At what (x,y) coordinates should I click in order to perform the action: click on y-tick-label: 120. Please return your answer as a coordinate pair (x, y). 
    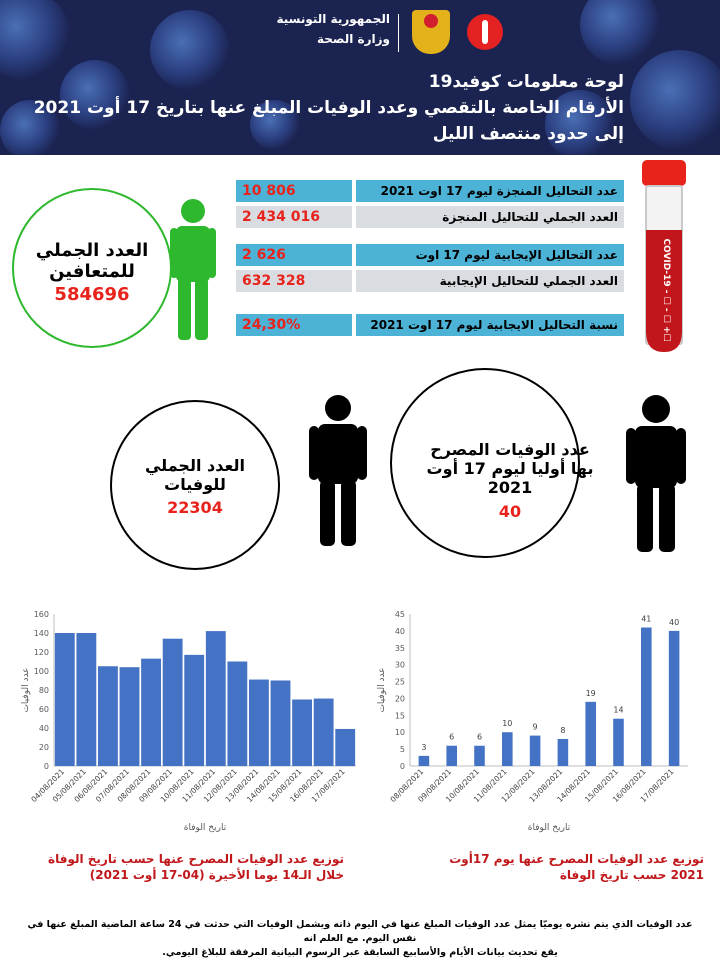
    Looking at the image, I should click on (41, 652).